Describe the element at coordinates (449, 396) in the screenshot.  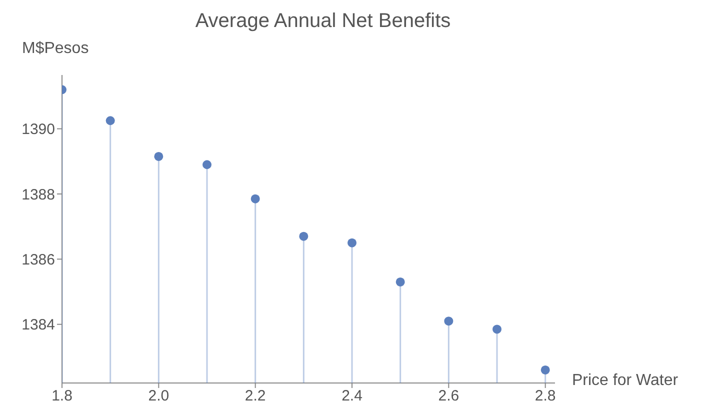
I see `x-tick-label: 2.6` at that location.